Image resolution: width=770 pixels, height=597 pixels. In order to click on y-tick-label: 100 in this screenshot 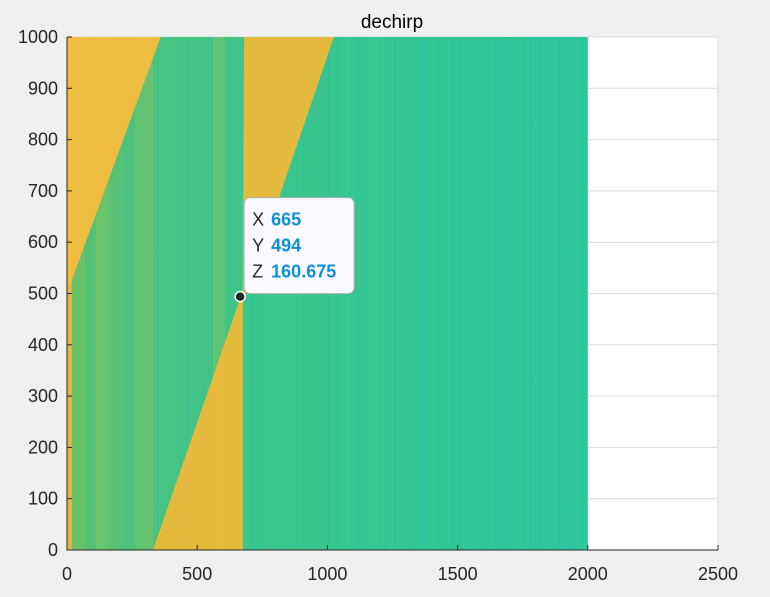, I will do `click(43, 499)`.